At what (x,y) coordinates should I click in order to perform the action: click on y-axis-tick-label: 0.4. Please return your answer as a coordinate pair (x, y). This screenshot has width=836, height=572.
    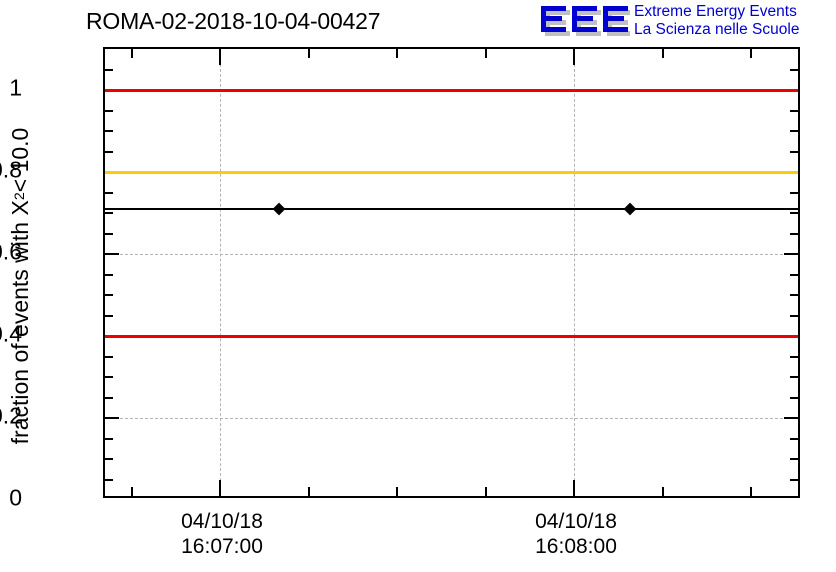
    Looking at the image, I should click on (11, 333).